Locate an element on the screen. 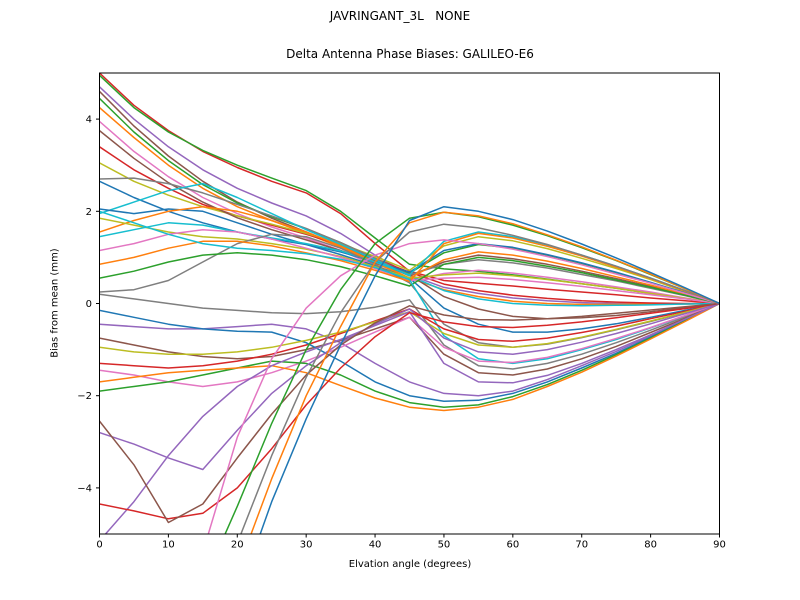 This screenshot has height=600, width=800. x-tick-label: 0 is located at coordinates (99, 544).